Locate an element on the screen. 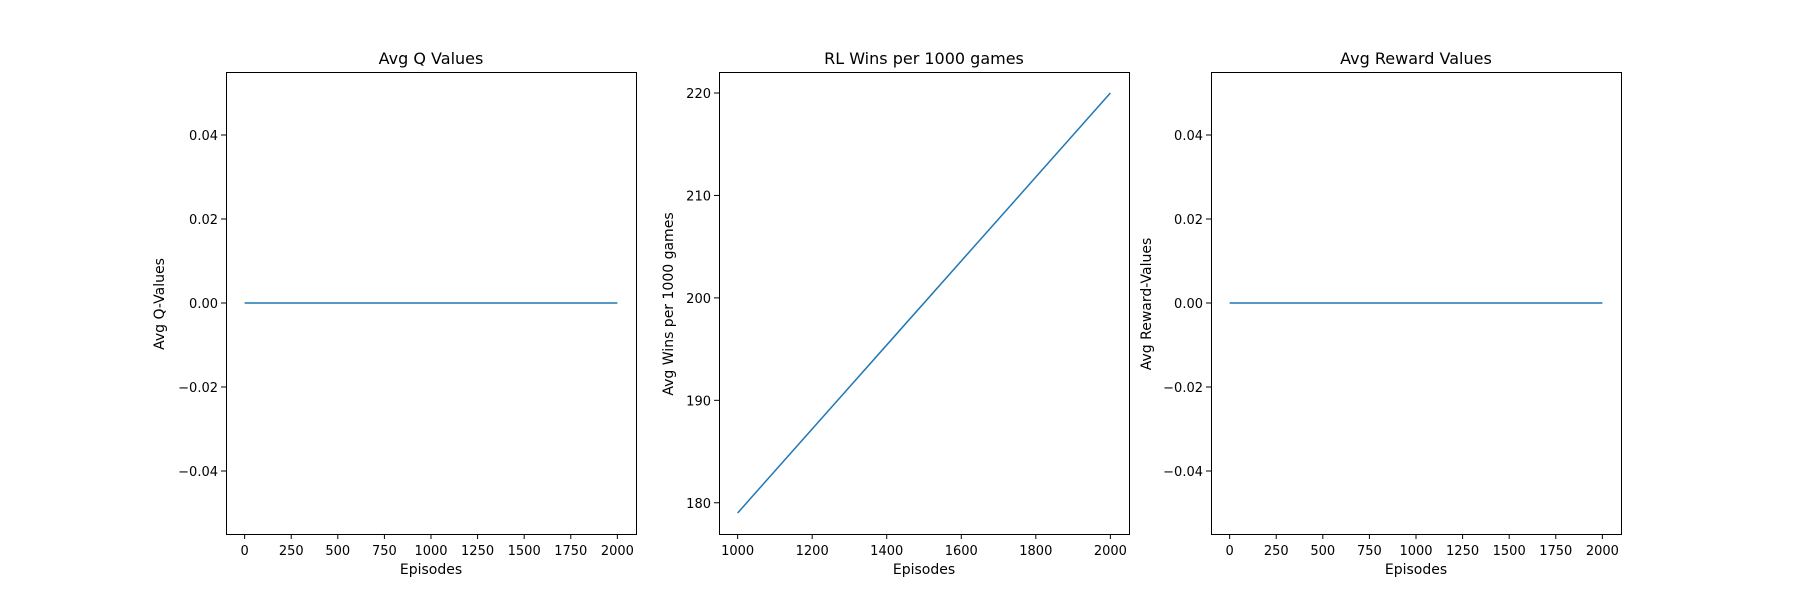 The image size is (1800, 600). y-axis-label: Avg Q-Values is located at coordinates (160, 304).